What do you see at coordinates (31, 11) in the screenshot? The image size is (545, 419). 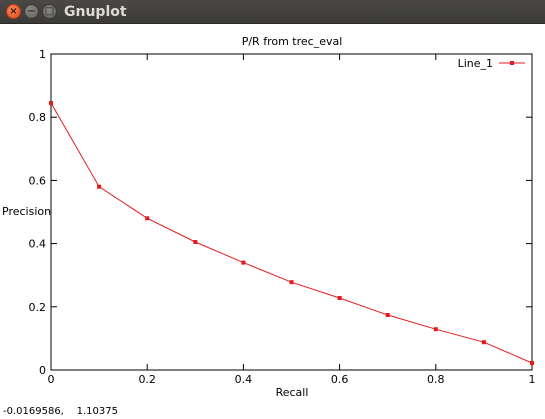 I see `minimize-window-button: −` at bounding box center [31, 11].